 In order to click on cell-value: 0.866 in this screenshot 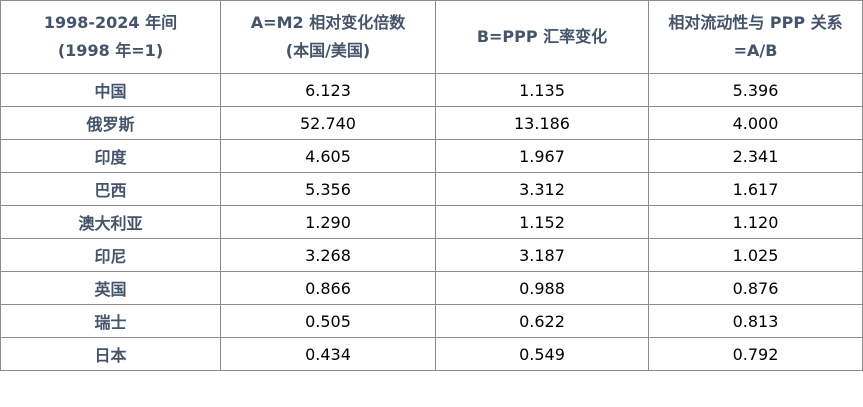, I will do `click(328, 288)`.